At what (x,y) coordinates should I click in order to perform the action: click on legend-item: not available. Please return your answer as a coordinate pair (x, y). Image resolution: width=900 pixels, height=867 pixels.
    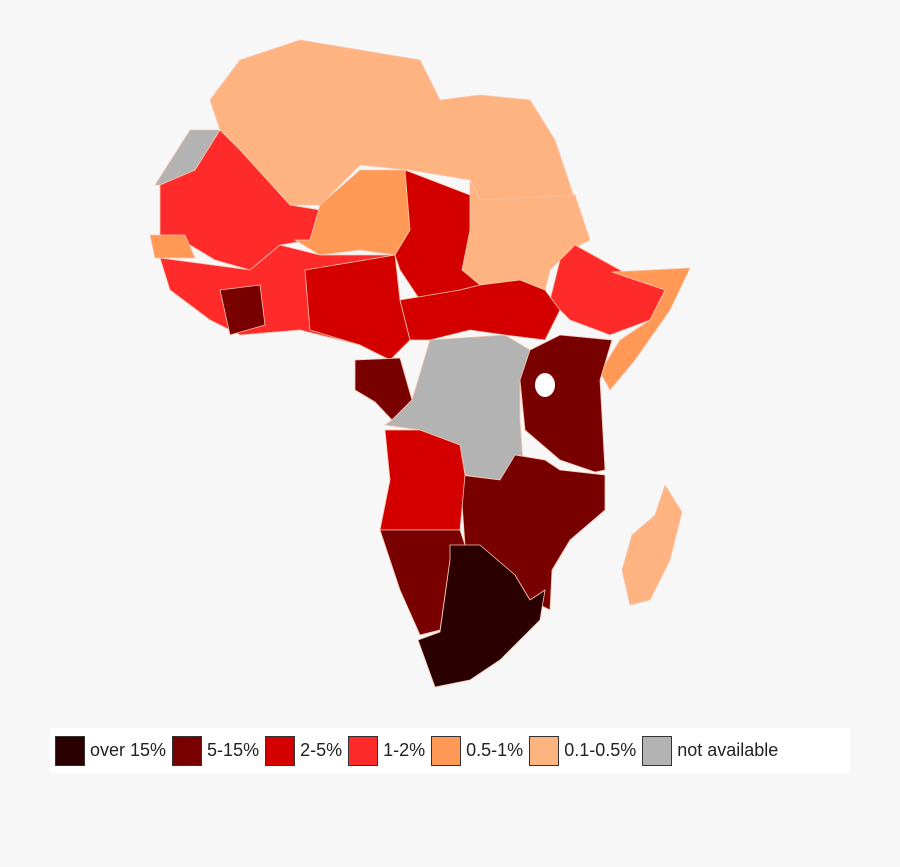
    Looking at the image, I should click on (710, 750).